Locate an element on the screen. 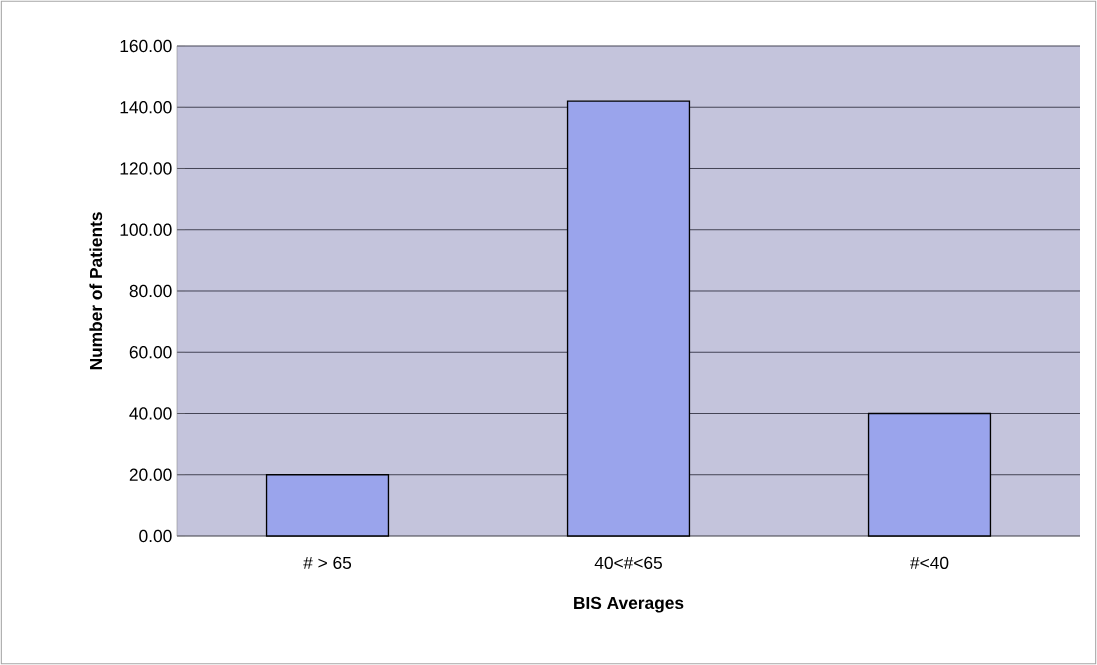 The image size is (1097, 665). x-tick-label: # > 65 is located at coordinates (327, 562).